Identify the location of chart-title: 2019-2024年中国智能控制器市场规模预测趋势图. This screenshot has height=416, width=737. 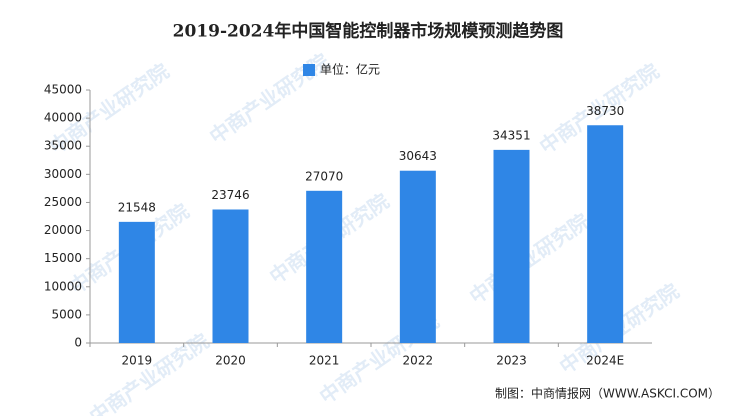
(368, 31).